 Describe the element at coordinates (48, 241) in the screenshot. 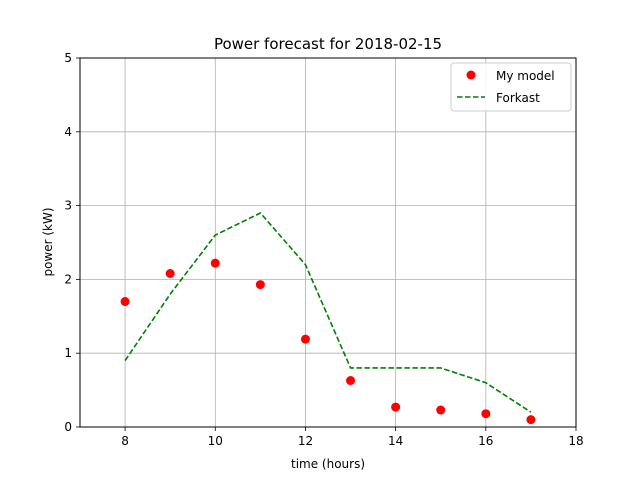

I see `y-axis-label: power (kW)` at that location.